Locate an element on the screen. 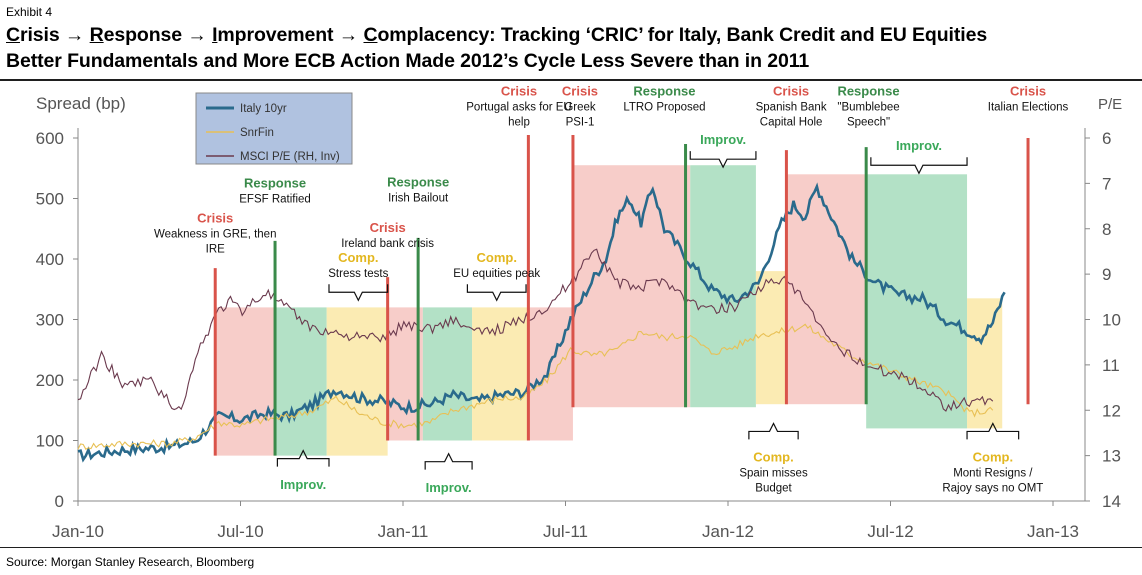  event-description: LTRO Proposed is located at coordinates (664, 108).